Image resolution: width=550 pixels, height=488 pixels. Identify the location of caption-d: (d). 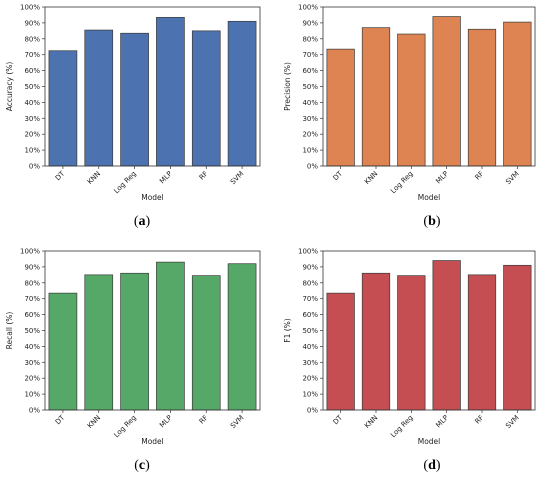
(432, 465).